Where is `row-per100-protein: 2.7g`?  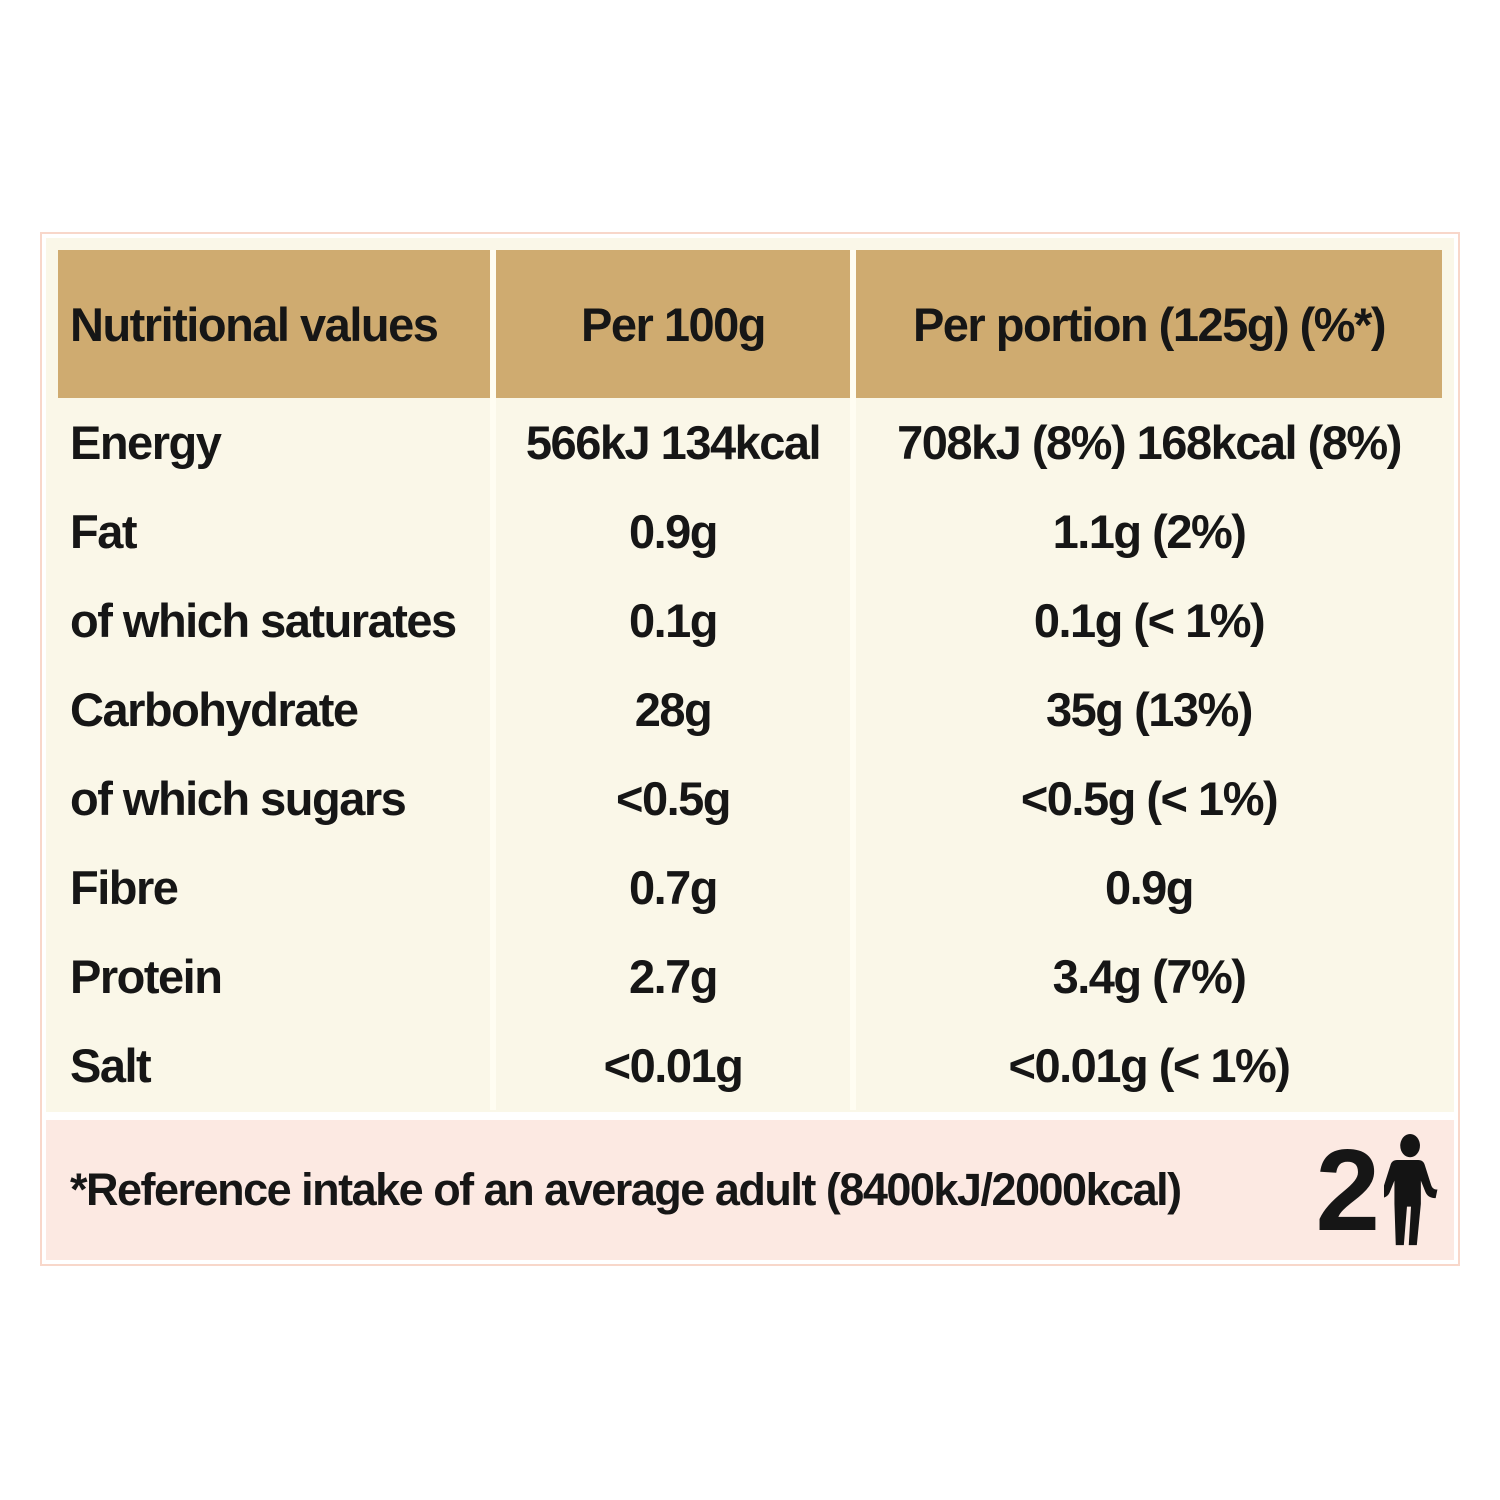
row-per100-protein: 2.7g is located at coordinates (670, 976).